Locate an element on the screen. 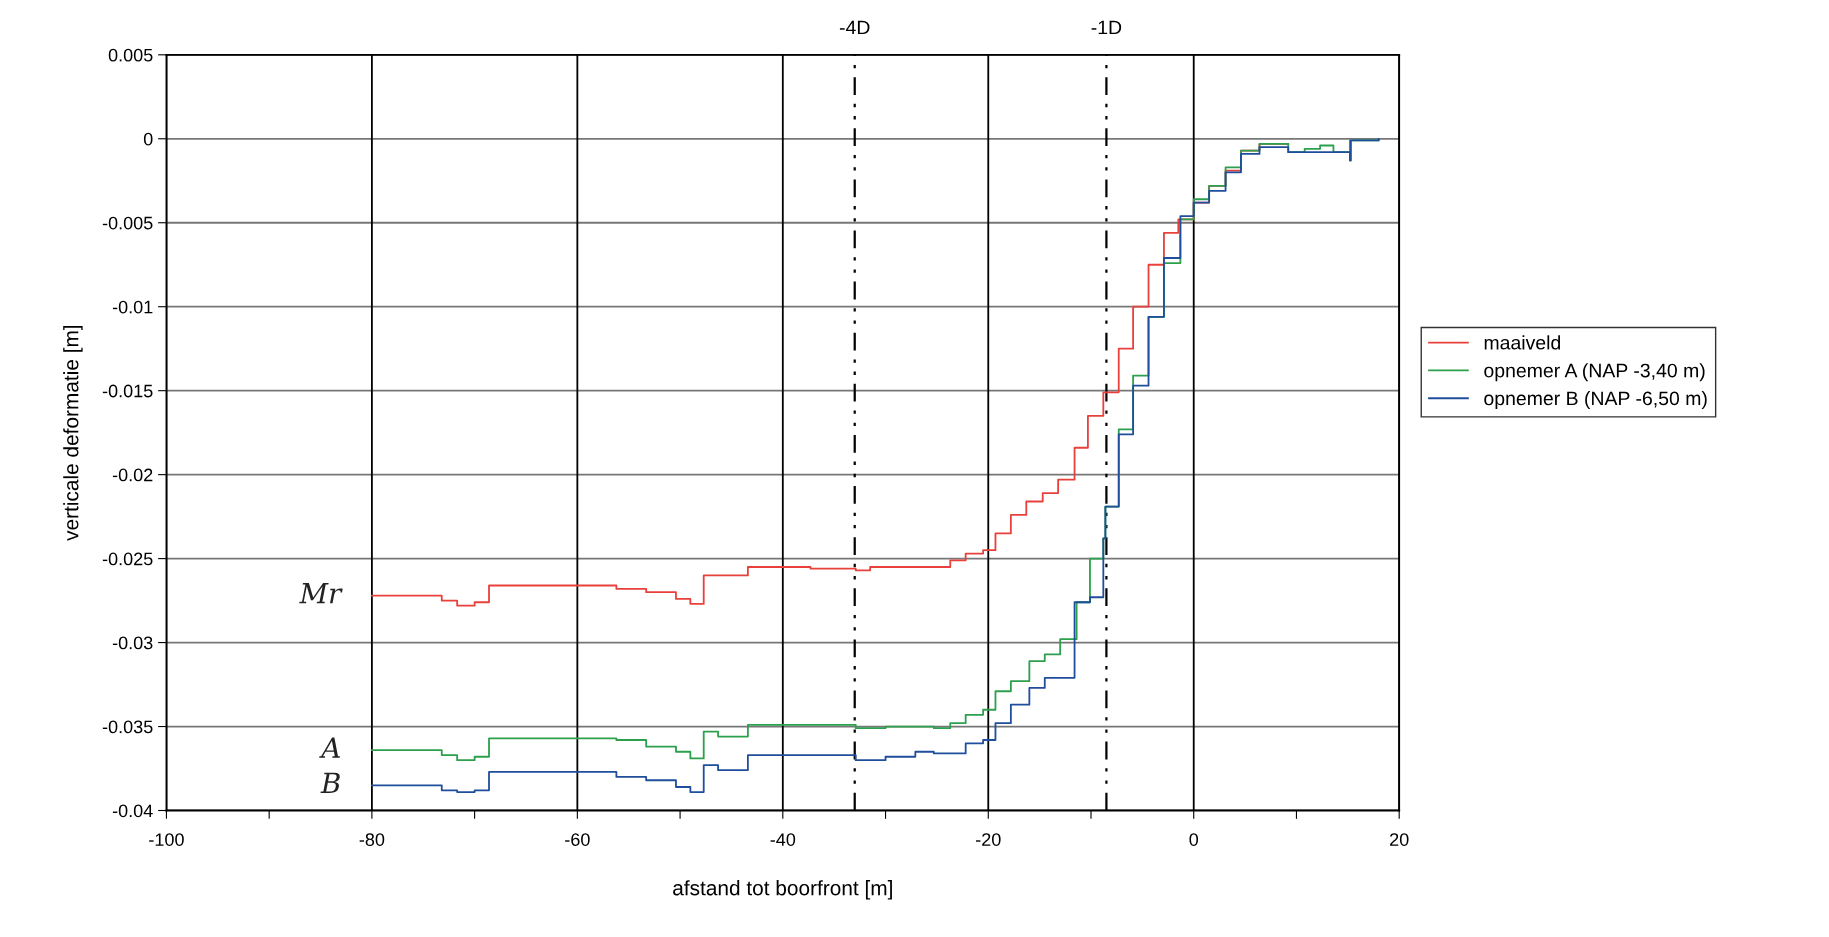 Image resolution: width=1829 pixels, height=937 pixels. x-tick-label: -80 is located at coordinates (372, 839).